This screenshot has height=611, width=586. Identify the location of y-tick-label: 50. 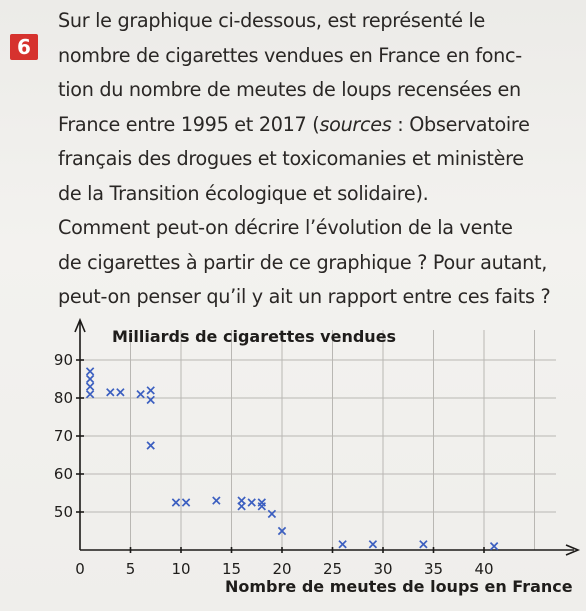
(63, 512).